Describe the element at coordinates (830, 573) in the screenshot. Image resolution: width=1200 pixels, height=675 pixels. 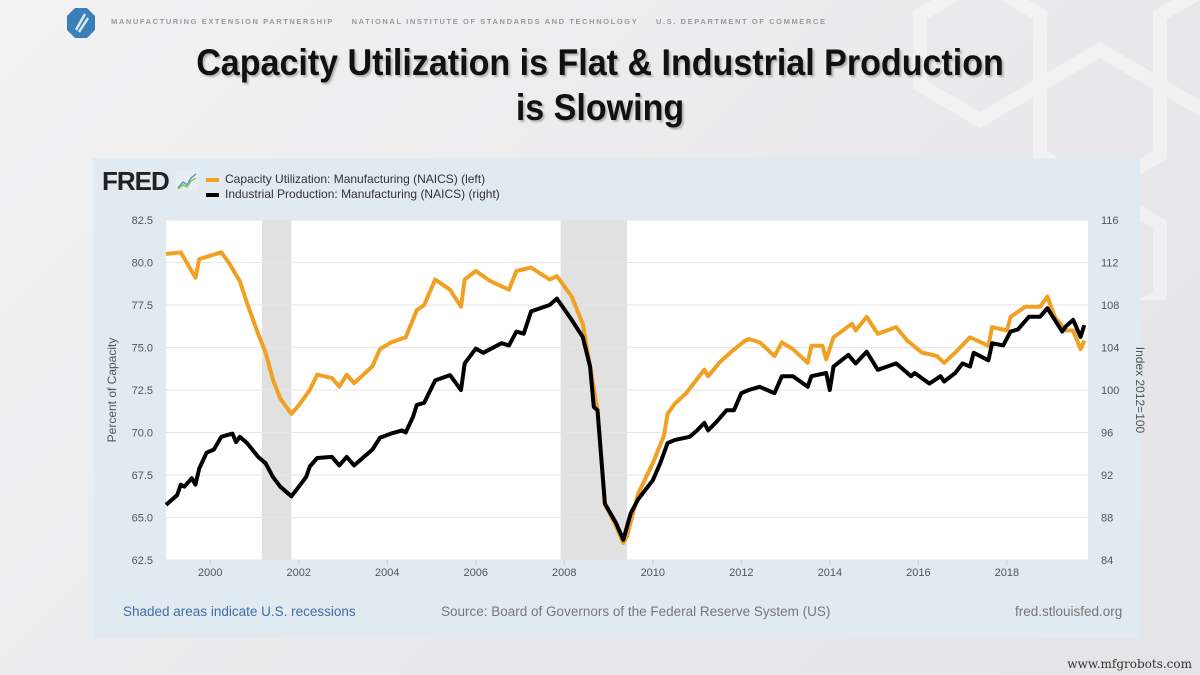
I see `x-axis-tick-label: 2014` at that location.